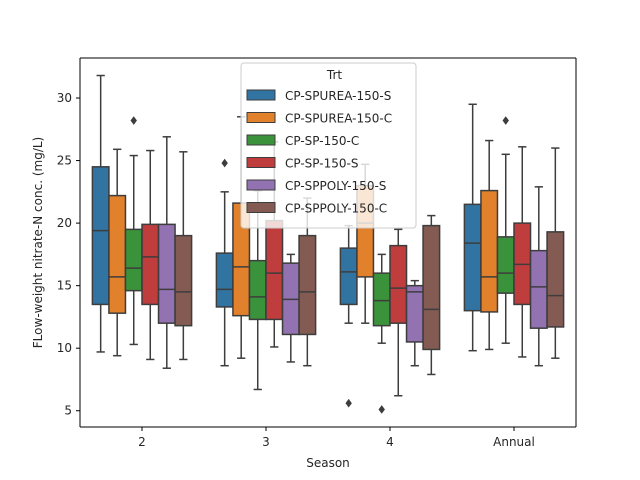 The height and width of the screenshot is (480, 640). What do you see at coordinates (64, 161) in the screenshot?
I see `y-tick-label: 25` at bounding box center [64, 161].